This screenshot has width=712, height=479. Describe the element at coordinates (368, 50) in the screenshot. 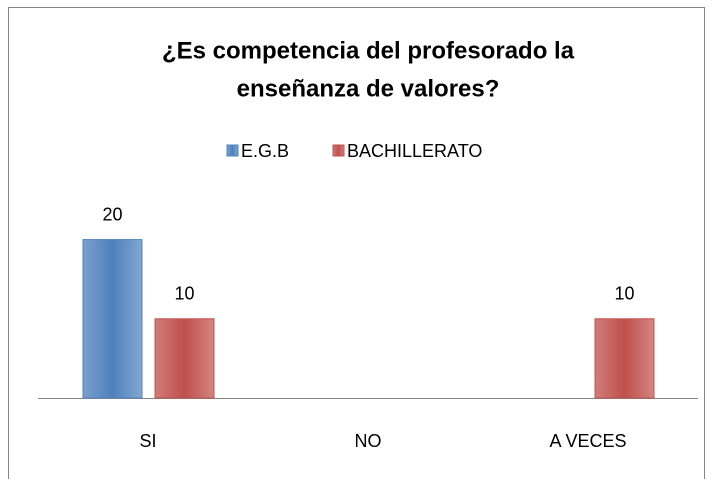

I see `chart-title: ¿Es competencia del profesorado la` at that location.